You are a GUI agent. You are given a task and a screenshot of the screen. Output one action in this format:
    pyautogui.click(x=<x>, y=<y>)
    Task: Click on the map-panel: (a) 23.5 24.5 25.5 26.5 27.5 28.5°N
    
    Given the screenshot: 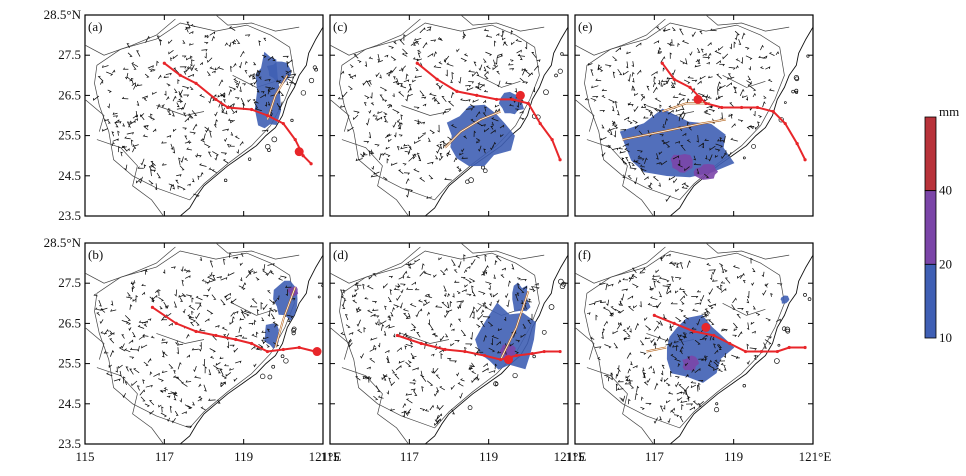 What is the action you would take?
    pyautogui.click(x=184, y=115)
    